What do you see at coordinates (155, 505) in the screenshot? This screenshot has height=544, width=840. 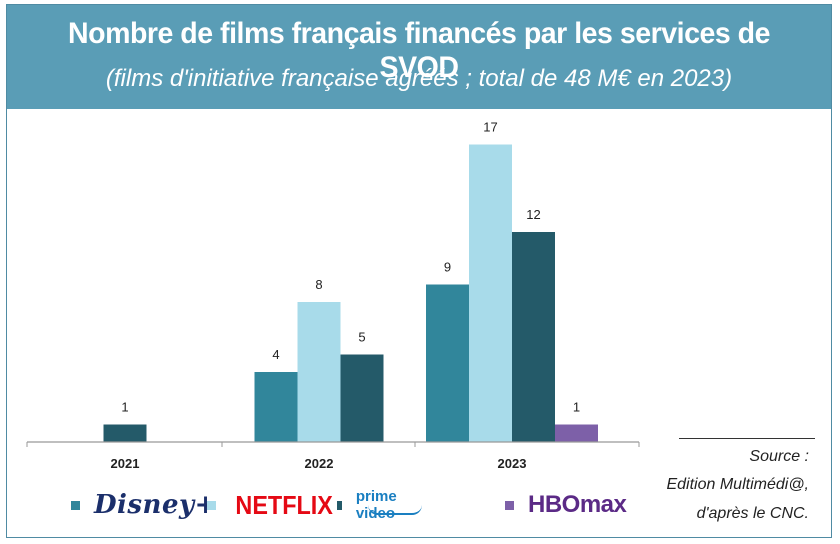 I see `disney-plus-logo: Disney+` at bounding box center [155, 505].